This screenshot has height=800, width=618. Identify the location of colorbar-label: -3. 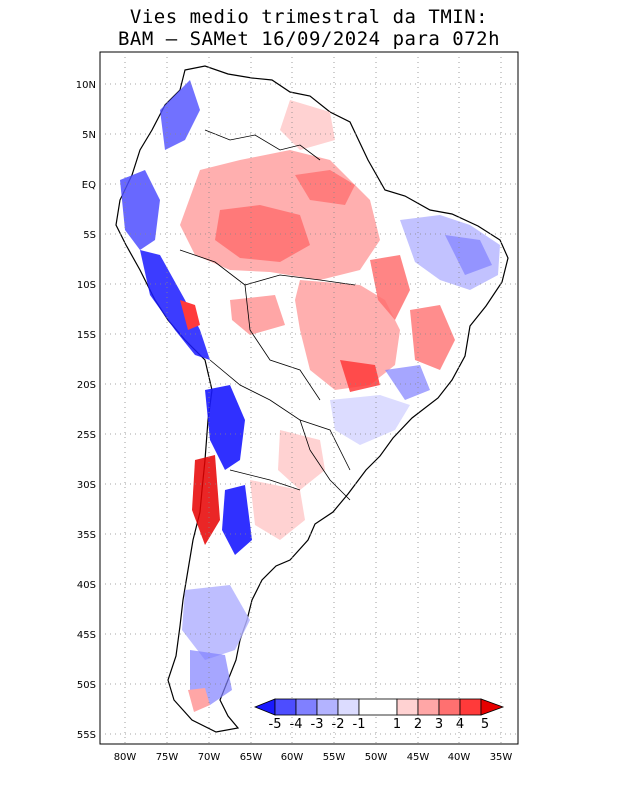
(317, 724).